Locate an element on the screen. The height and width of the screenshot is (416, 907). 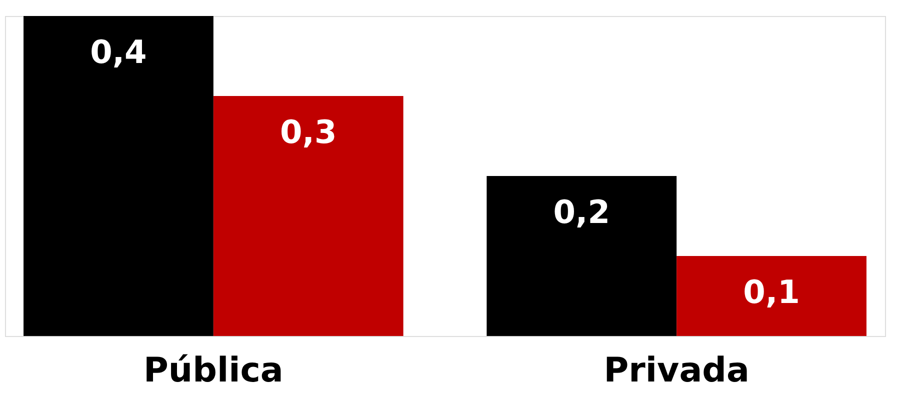
x-tick-label: Pública is located at coordinates (213, 370).